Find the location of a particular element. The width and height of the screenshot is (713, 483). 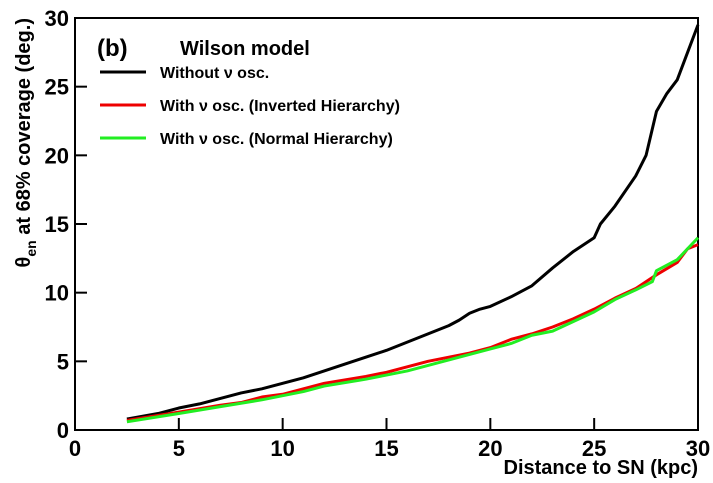

y-tick-label: 15 is located at coordinates (57, 224).